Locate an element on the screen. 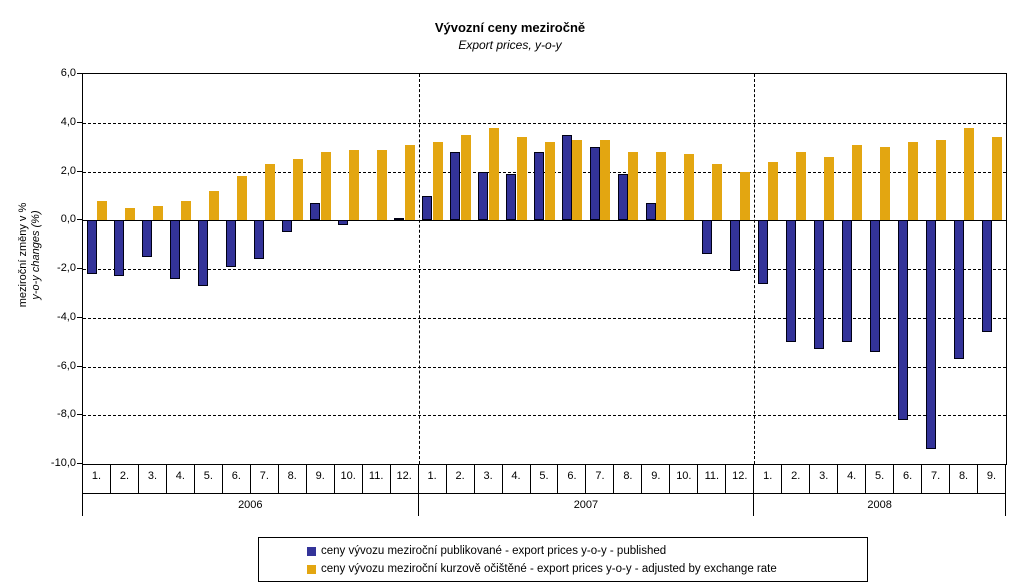 The width and height of the screenshot is (1020, 588). y-tick-label--8: -8,0 is located at coordinates (66, 414).